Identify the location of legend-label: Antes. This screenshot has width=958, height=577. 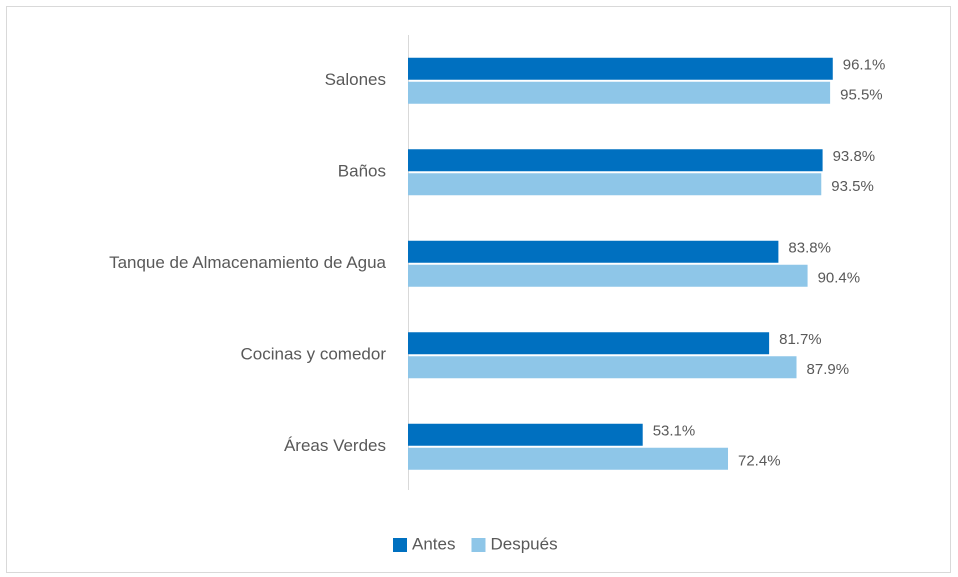
(433, 543).